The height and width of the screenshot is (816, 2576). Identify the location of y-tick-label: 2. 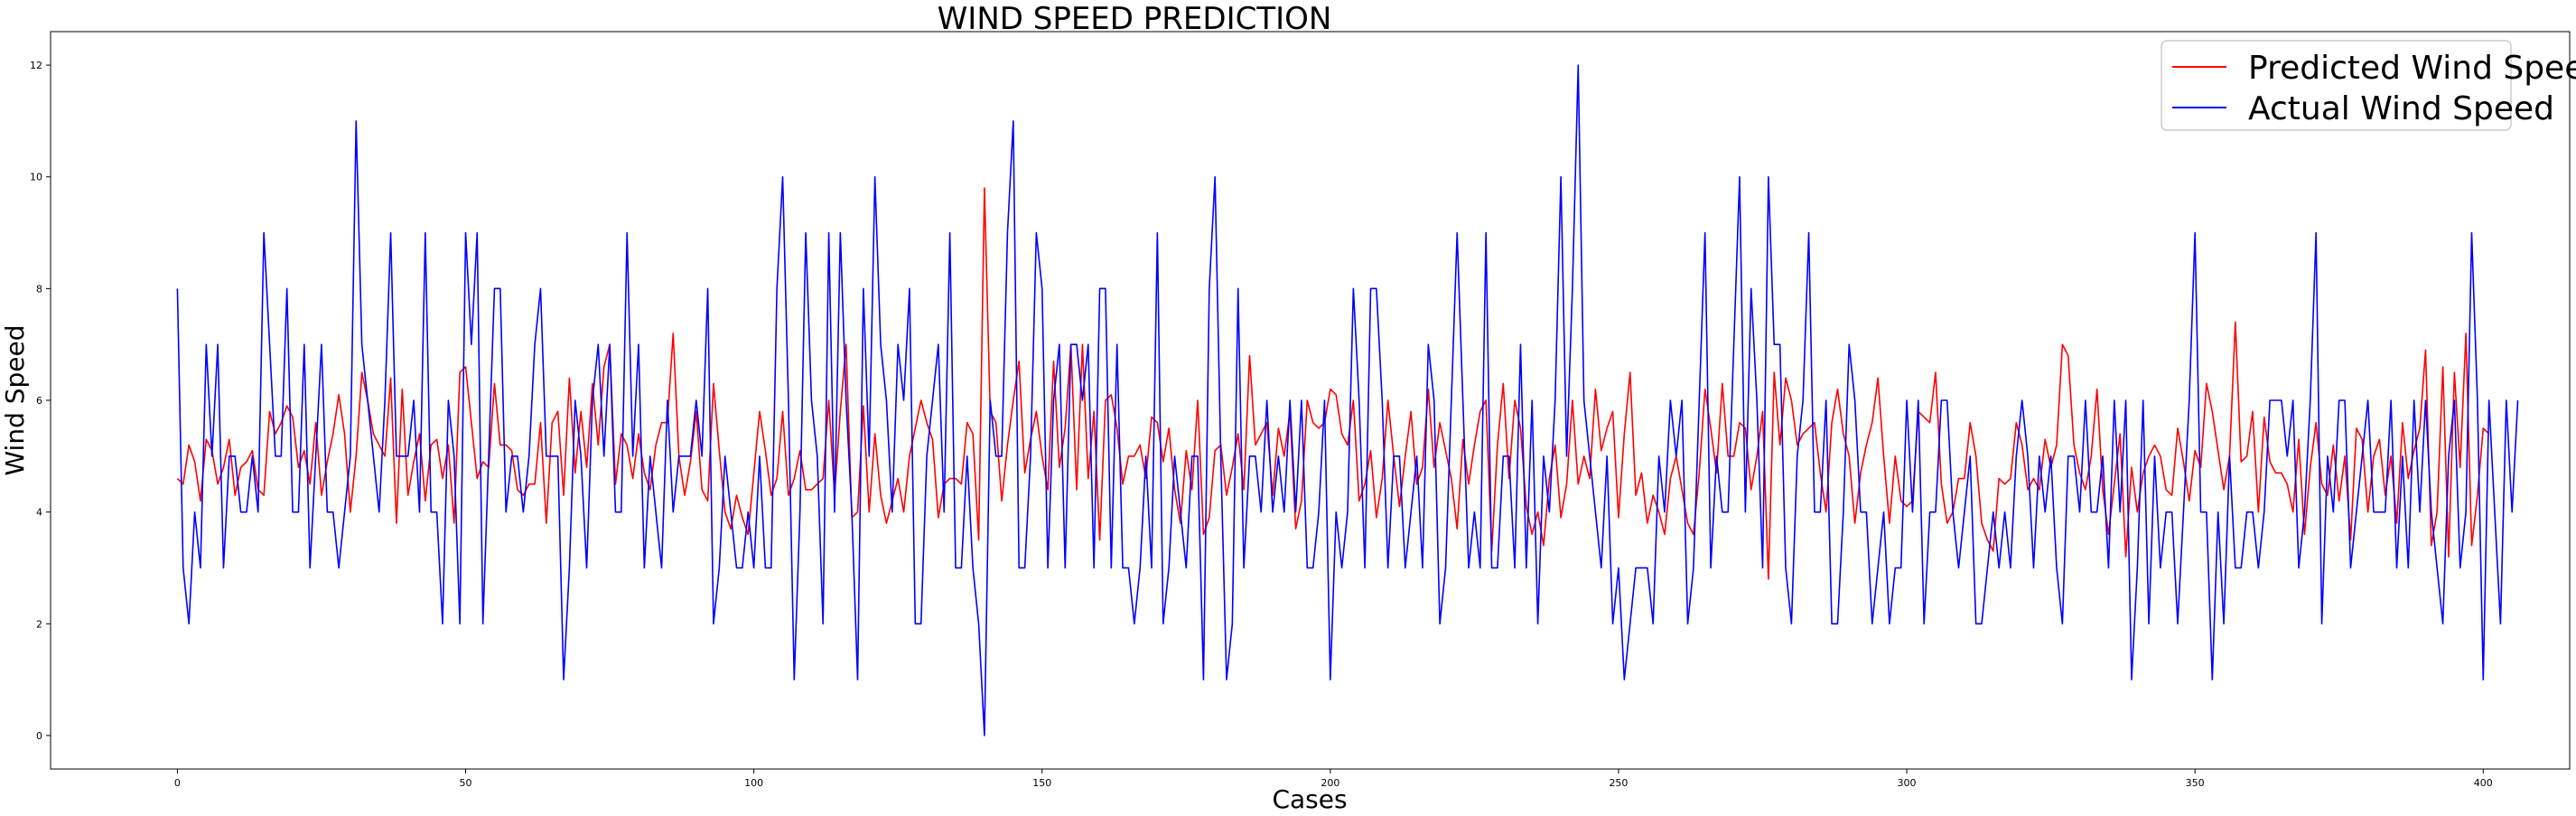
(39, 624).